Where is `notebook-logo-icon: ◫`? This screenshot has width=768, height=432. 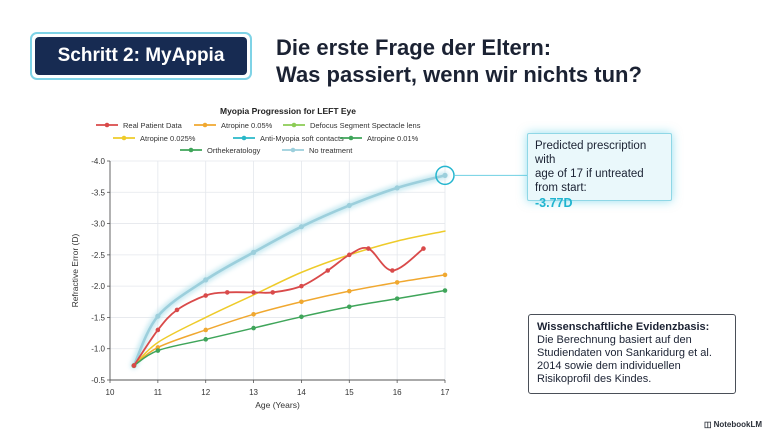
notebook-logo-icon: ◫ is located at coordinates (708, 424).